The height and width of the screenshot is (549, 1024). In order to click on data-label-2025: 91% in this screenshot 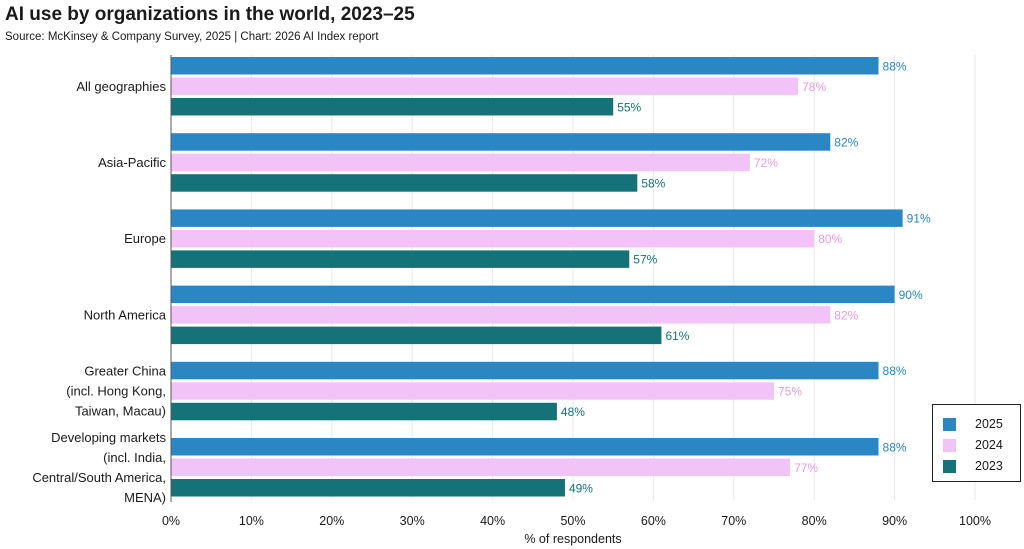, I will do `click(919, 219)`.